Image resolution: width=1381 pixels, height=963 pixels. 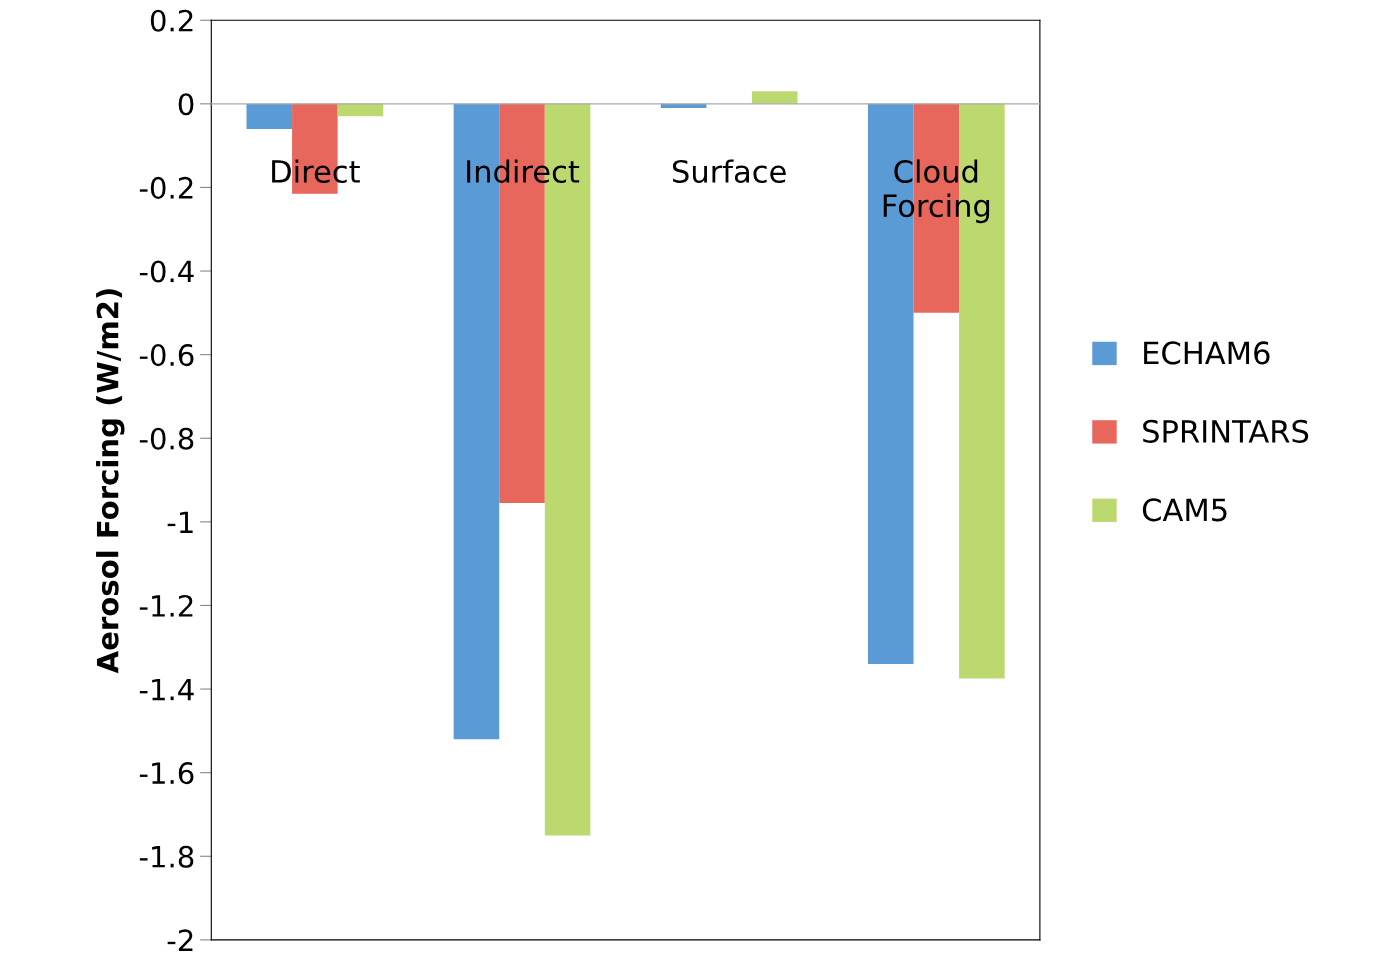 What do you see at coordinates (523, 171) in the screenshot?
I see `x-tick-label: Indirect` at bounding box center [523, 171].